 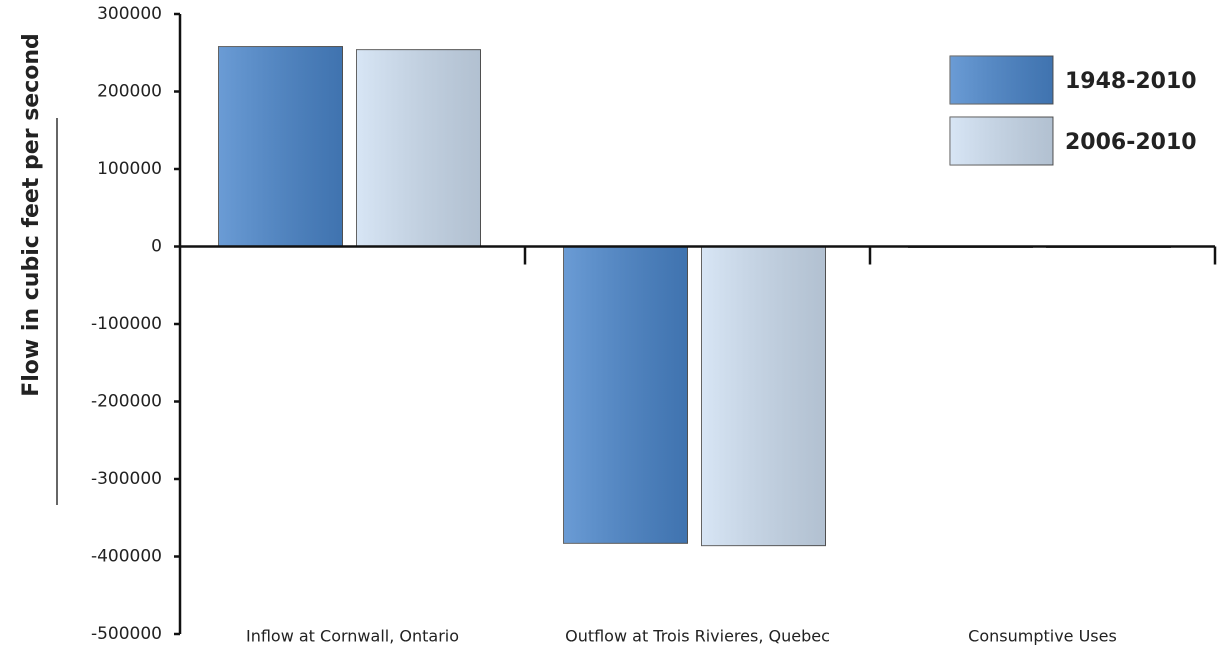 What do you see at coordinates (1131, 81) in the screenshot?
I see `legend-label: 1948-2010` at bounding box center [1131, 81].